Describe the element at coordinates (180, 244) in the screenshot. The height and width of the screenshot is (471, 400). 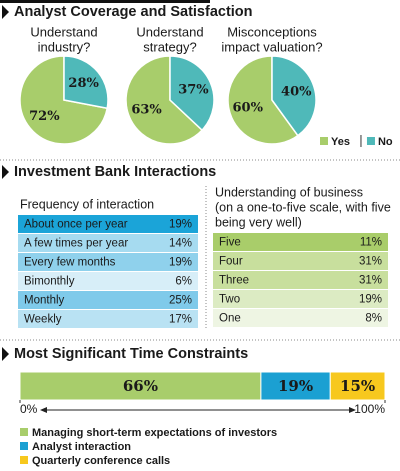
I see `row-value: 14%` at that location.